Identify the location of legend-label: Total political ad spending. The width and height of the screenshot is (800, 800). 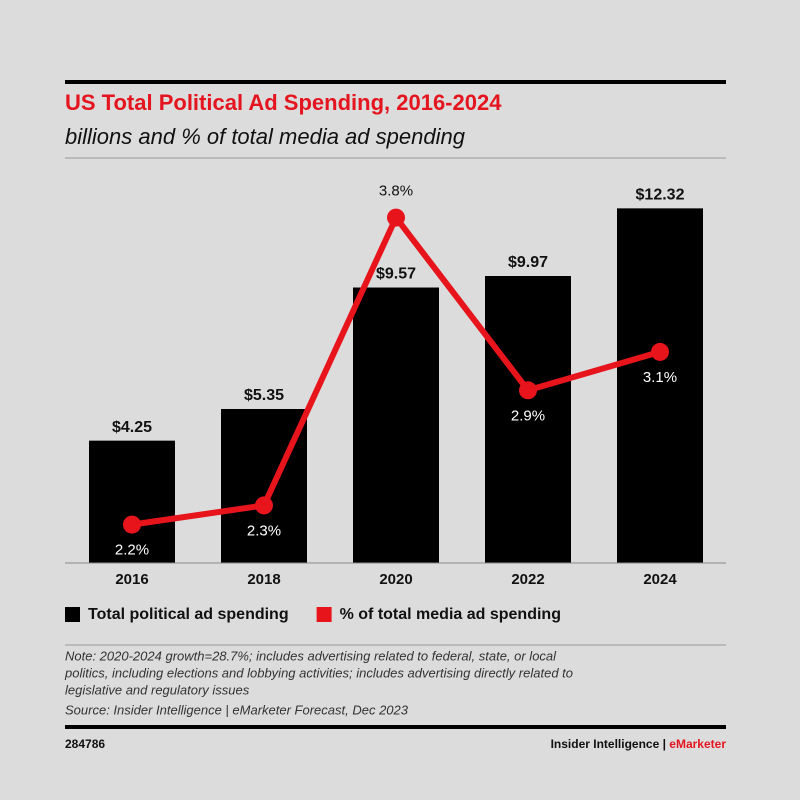
(188, 614).